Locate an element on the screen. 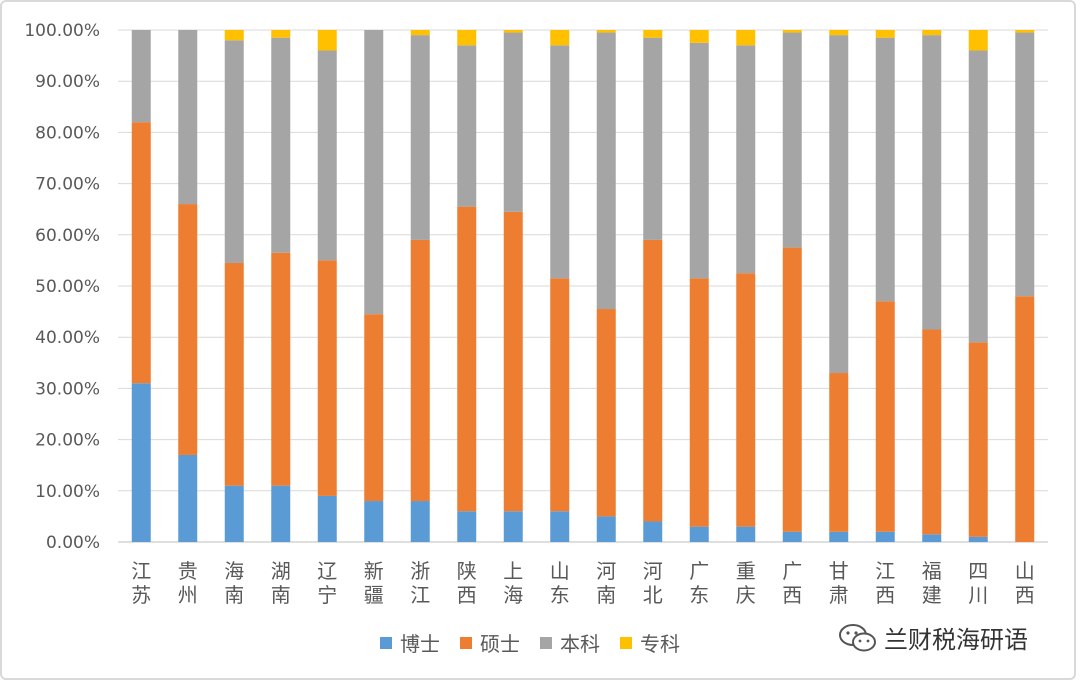 This screenshot has height=684, width=1080. legend-item-bachelor: 本科 is located at coordinates (570, 642).